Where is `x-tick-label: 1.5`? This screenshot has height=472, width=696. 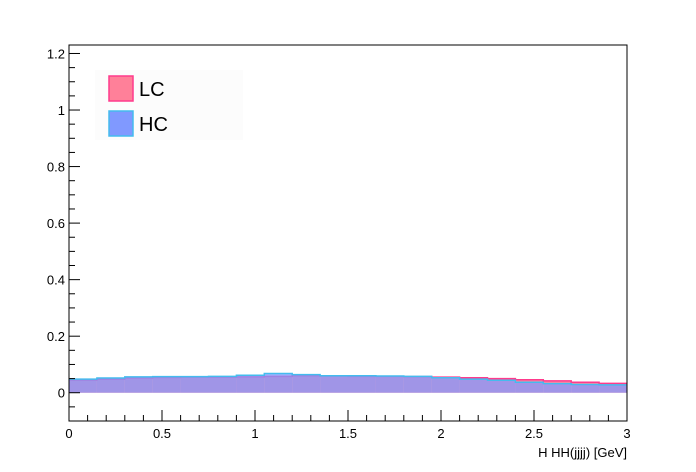 x-tick-label: 1.5 is located at coordinates (348, 433).